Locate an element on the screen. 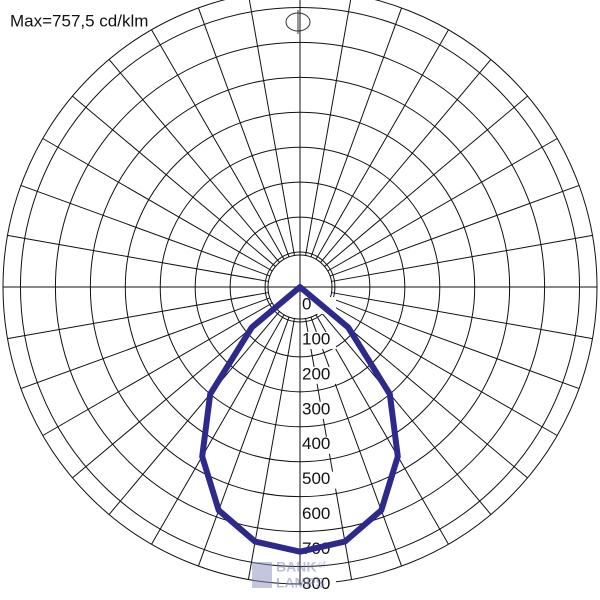 The image size is (600, 600). watermark-text: of is located at coordinates (322, 564).